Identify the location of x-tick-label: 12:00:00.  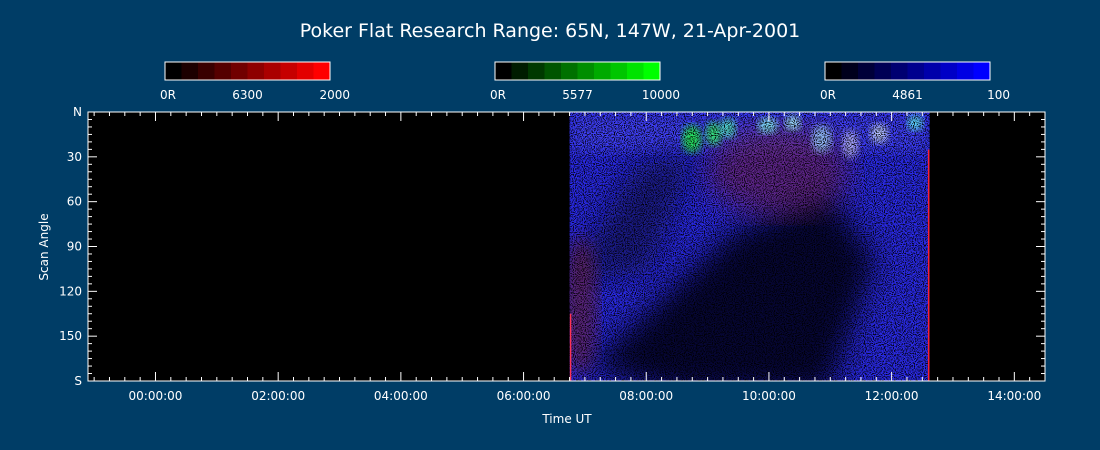
(892, 396).